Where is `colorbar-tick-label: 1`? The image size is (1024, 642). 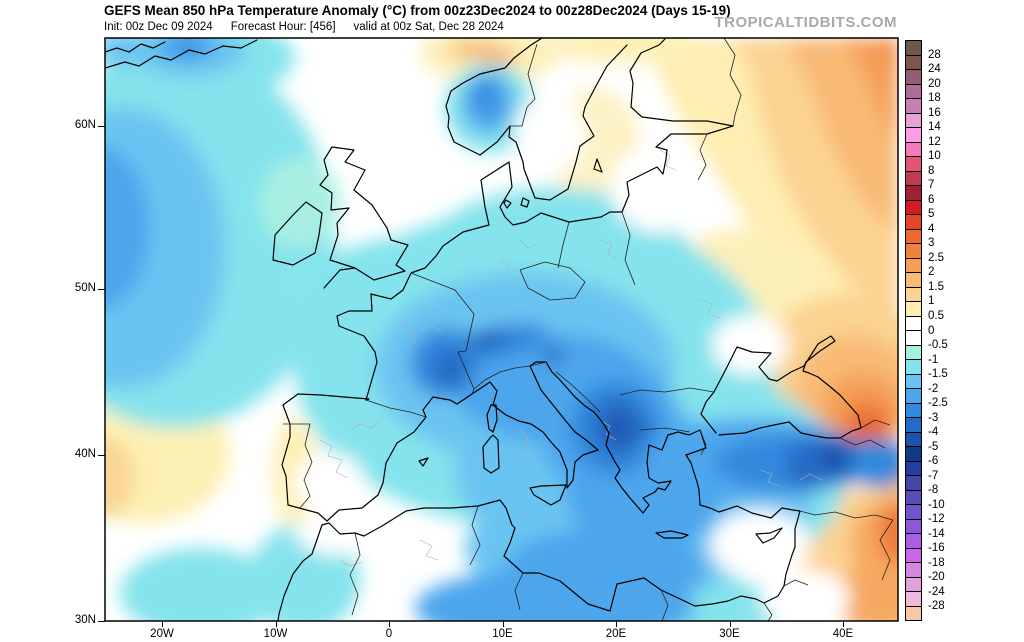 colorbar-tick-label: 1 is located at coordinates (931, 301).